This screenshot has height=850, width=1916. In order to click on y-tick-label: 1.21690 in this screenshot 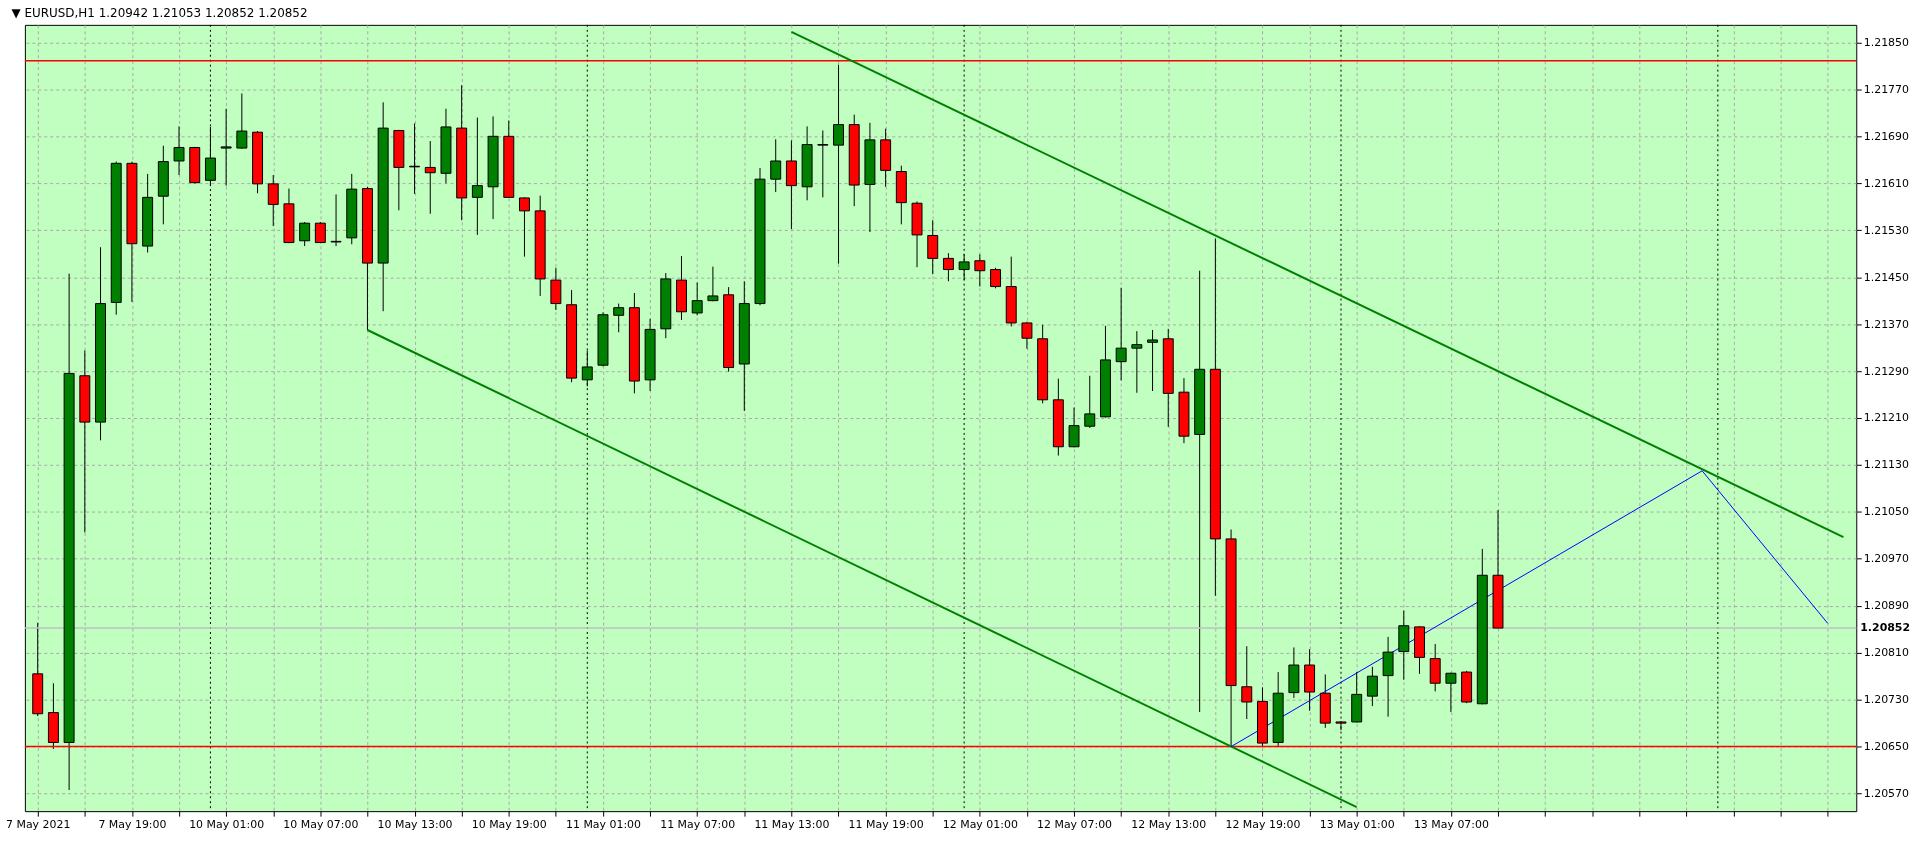, I will do `click(1886, 136)`.